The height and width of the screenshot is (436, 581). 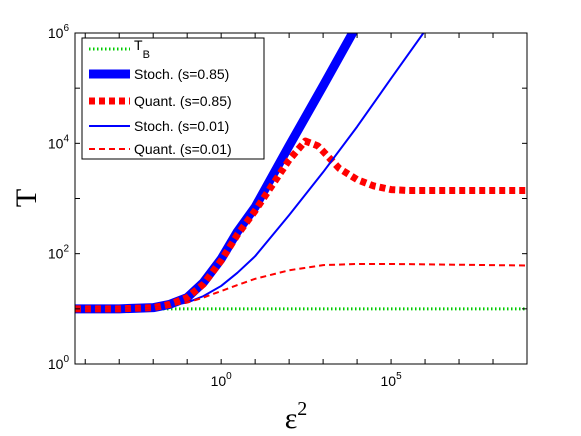 What do you see at coordinates (26, 198) in the screenshot?
I see `y-axis-title: T` at bounding box center [26, 198].